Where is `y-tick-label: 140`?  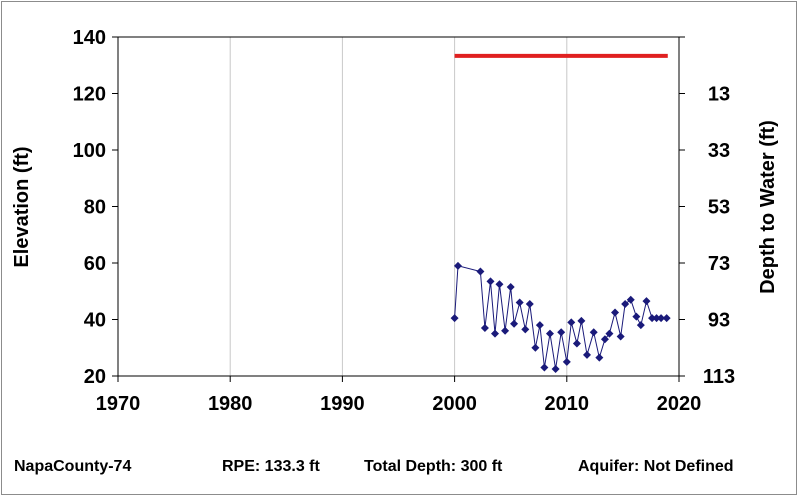 y-tick-label: 140 is located at coordinates (89, 38).